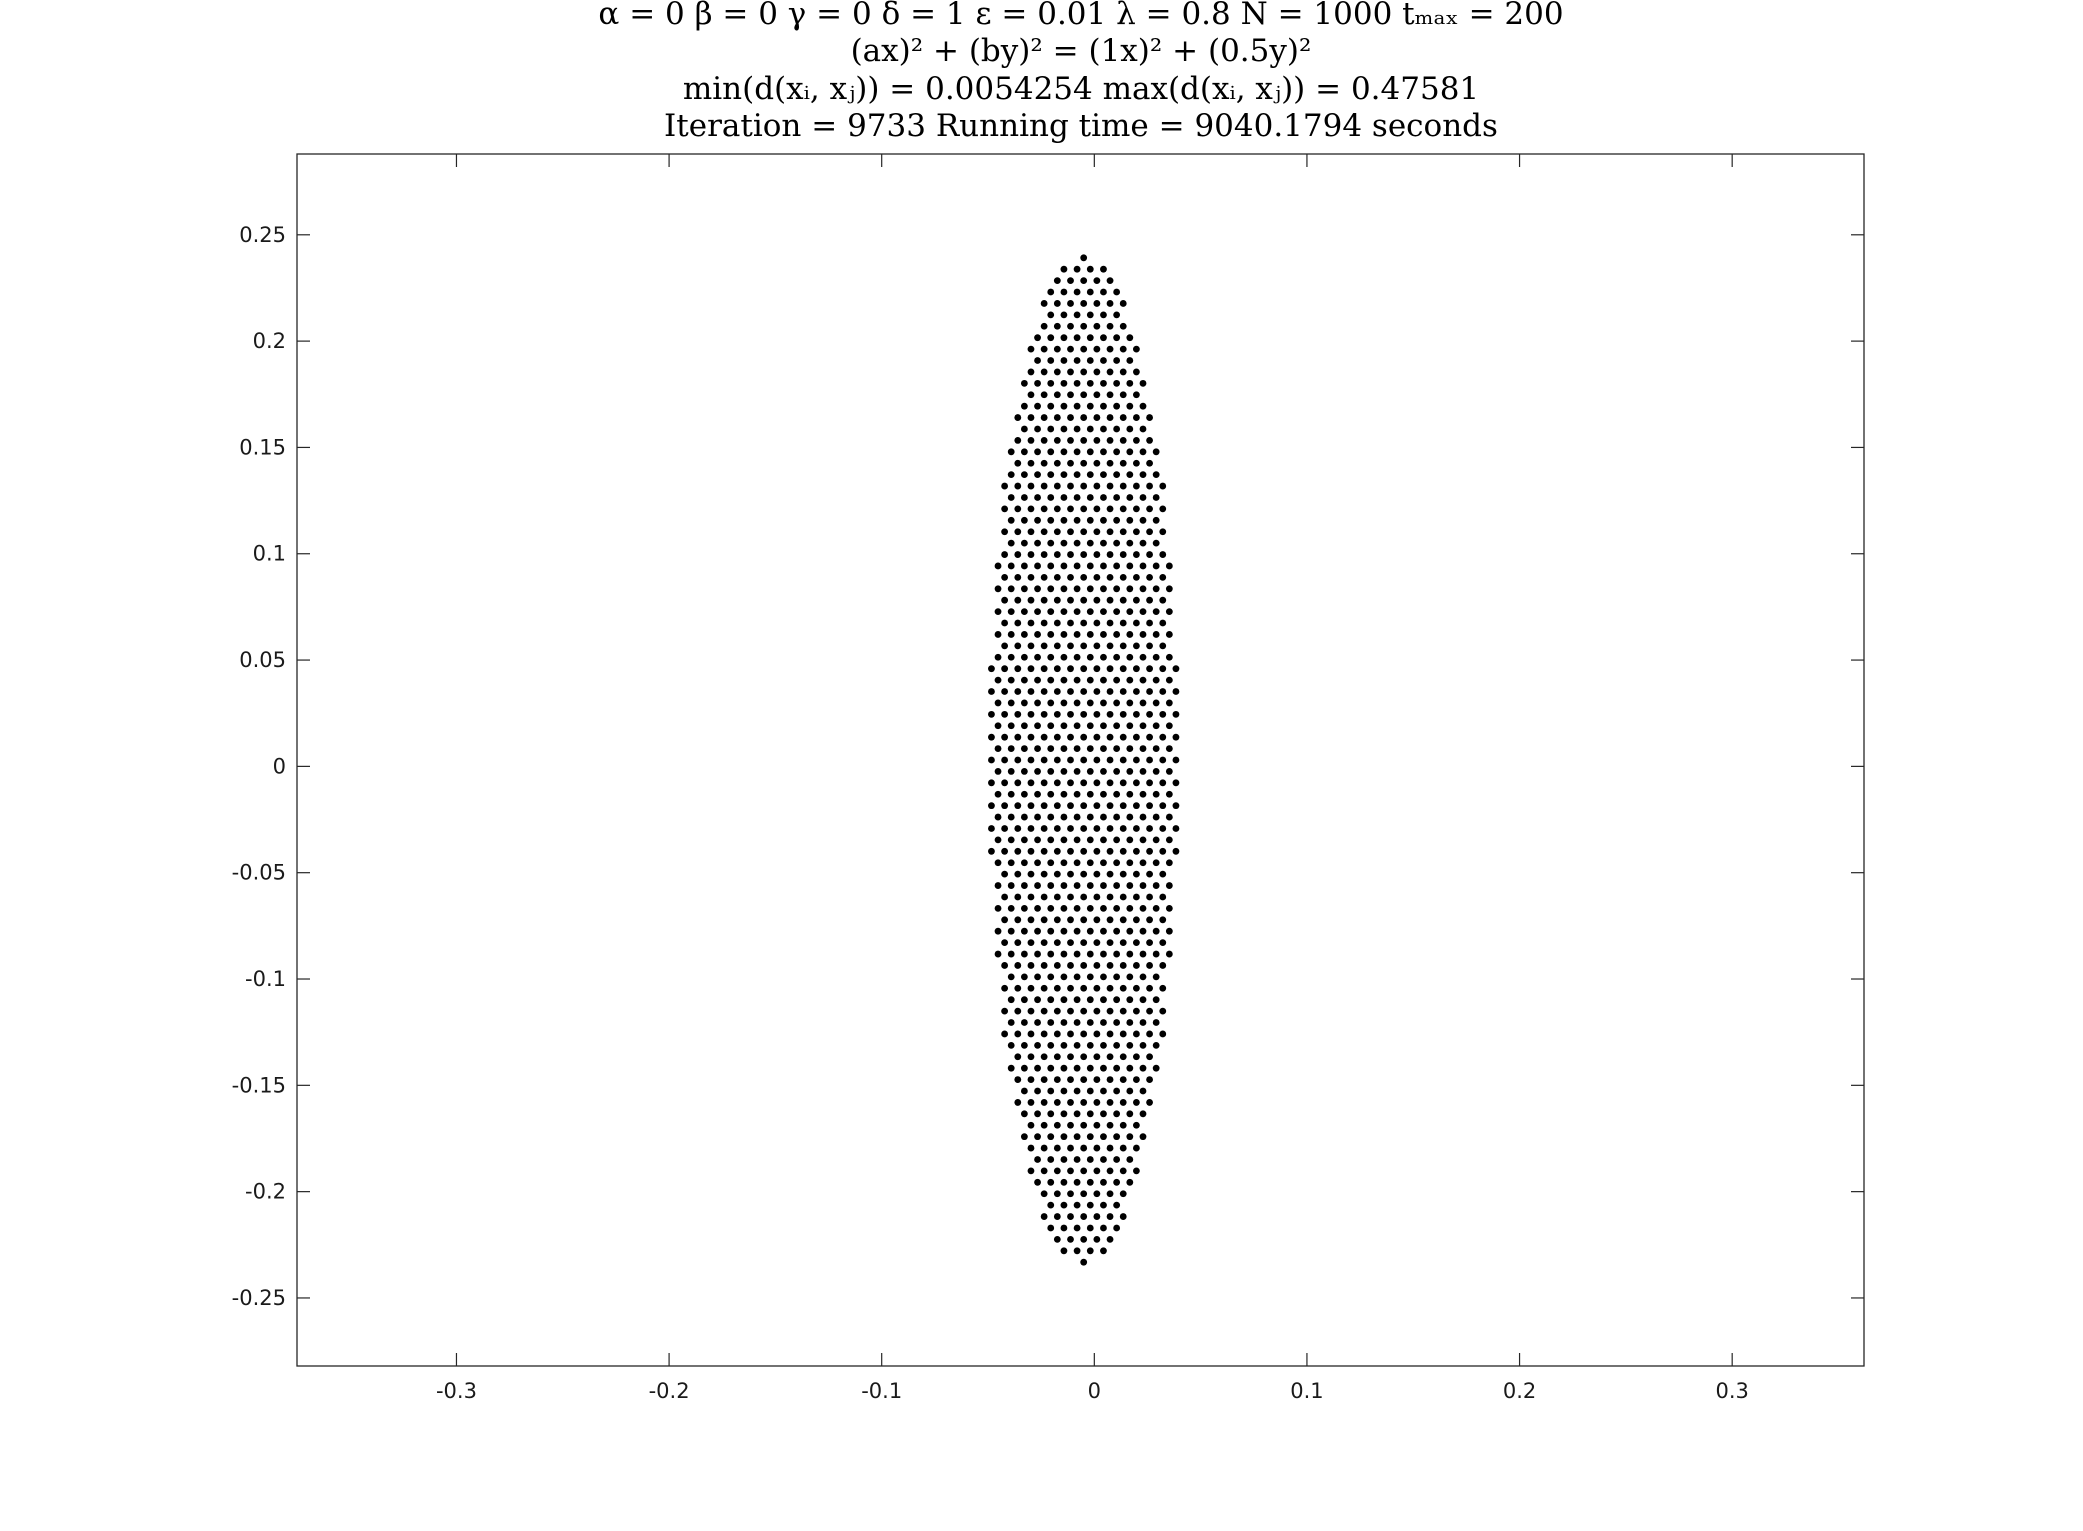  Describe the element at coordinates (1081, 51) in the screenshot. I see `title-line-2: (ax)² + (by)² = (1x)² + (0.5y)²` at that location.